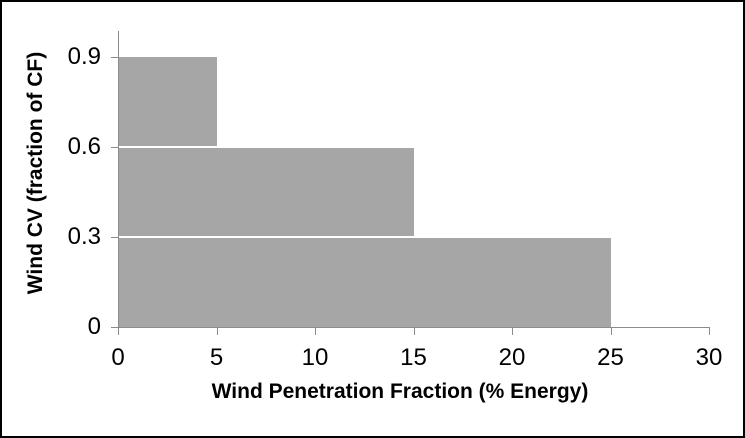  Describe the element at coordinates (709, 357) in the screenshot. I see `x-tick-label: 30` at that location.